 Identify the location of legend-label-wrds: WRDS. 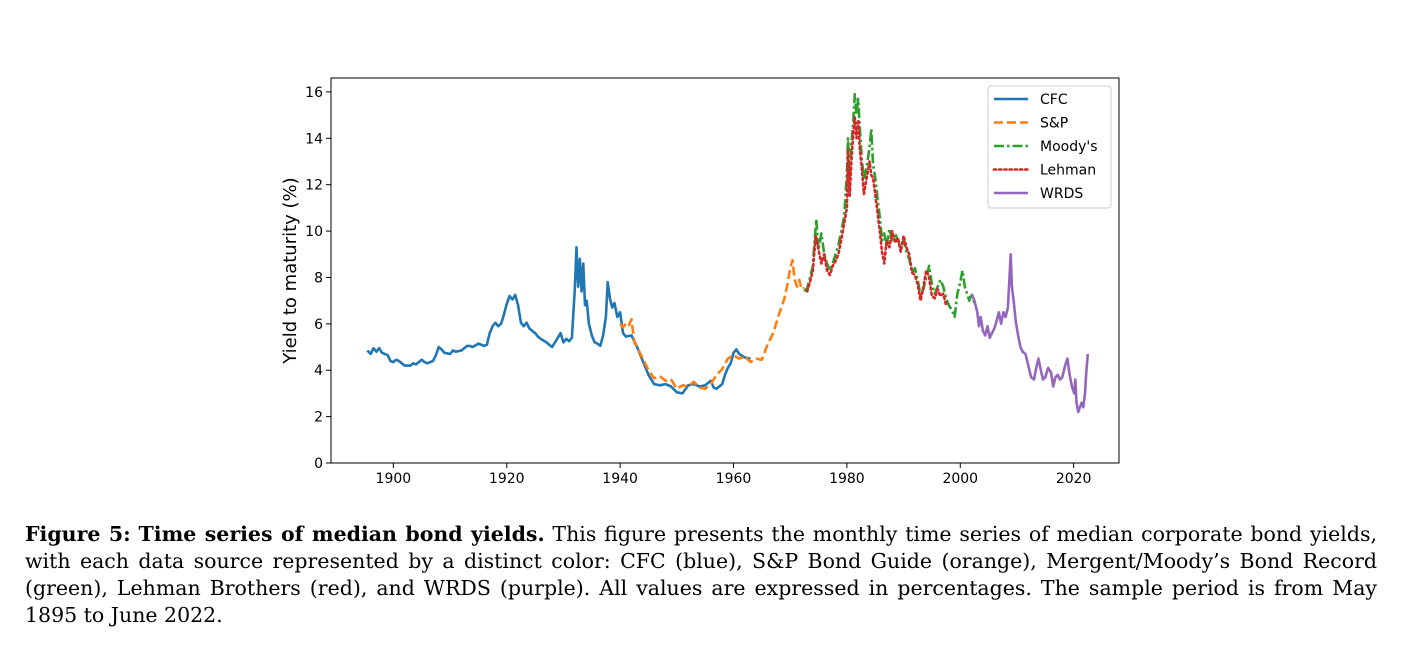
(1061, 194).